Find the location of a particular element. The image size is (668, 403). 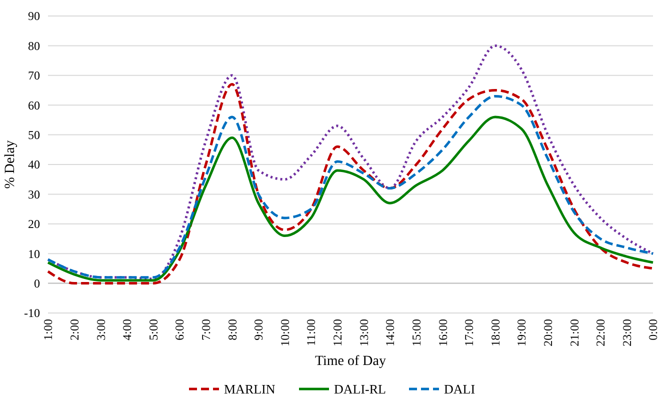

x-axis-title: Time of Day is located at coordinates (350, 361).